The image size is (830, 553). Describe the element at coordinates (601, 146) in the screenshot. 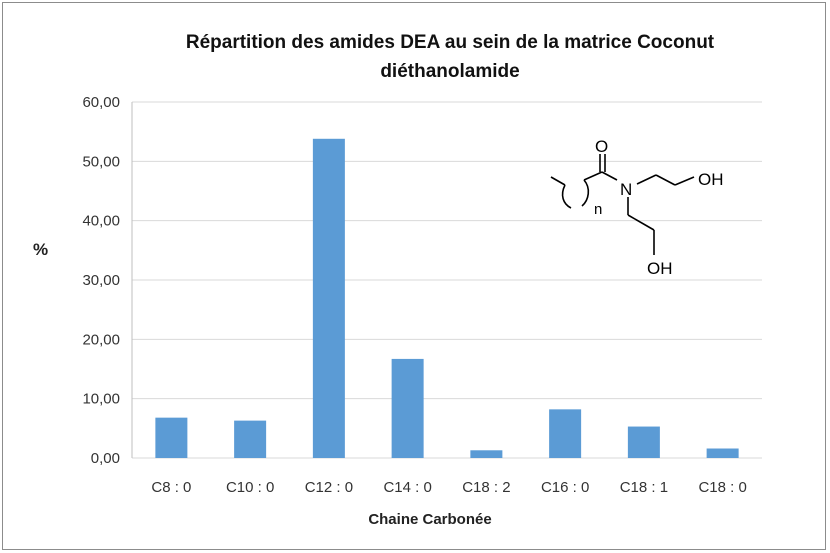

I see `carbonyl-oxygen-label: O` at that location.